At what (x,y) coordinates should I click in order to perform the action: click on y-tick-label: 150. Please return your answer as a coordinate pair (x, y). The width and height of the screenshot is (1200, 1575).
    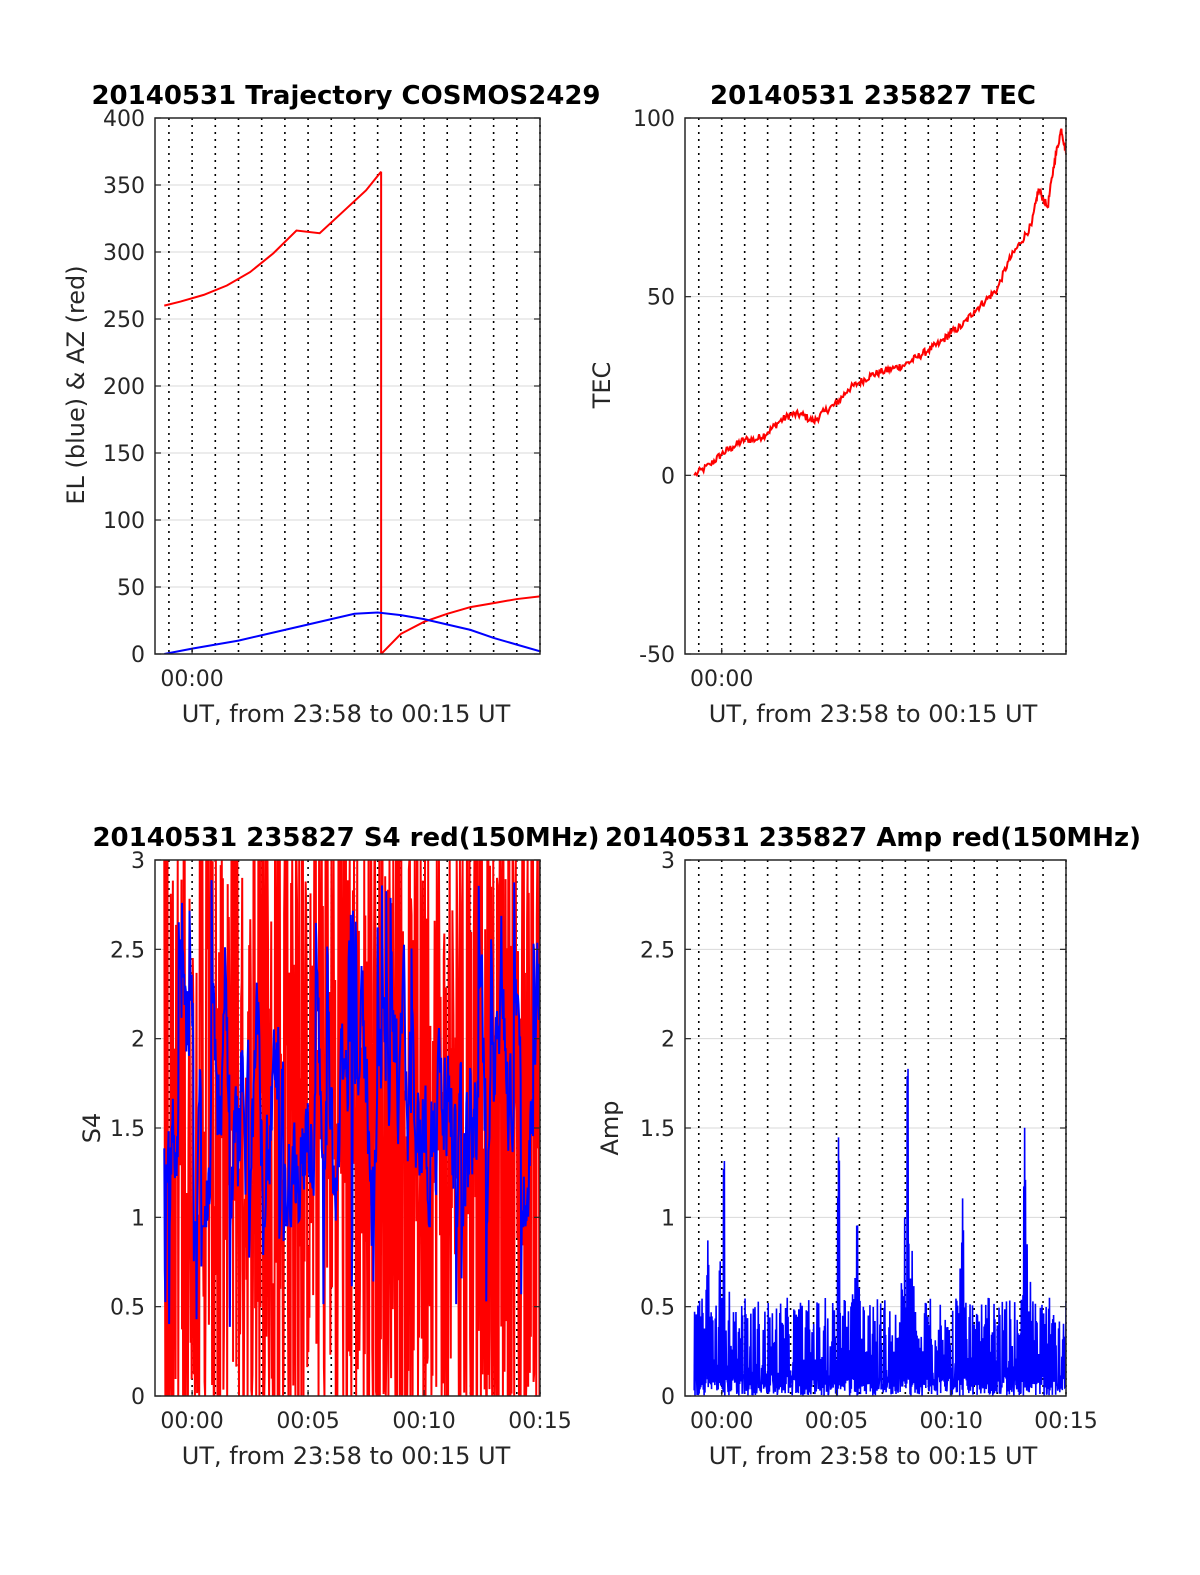
    Looking at the image, I should click on (124, 454).